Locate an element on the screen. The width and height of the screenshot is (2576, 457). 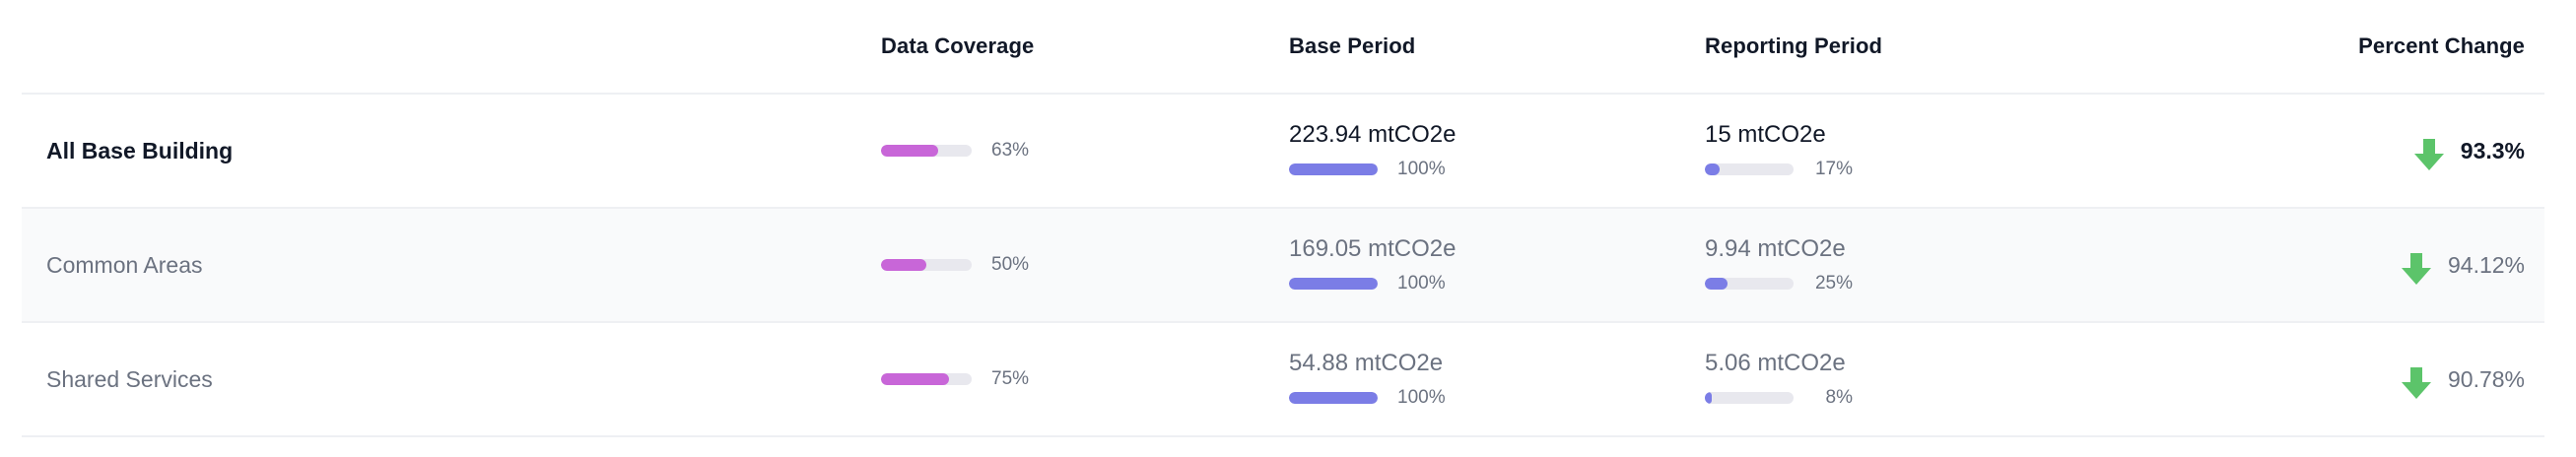
reporting-period-value: 15 mtCO2e is located at coordinates (1765, 134).